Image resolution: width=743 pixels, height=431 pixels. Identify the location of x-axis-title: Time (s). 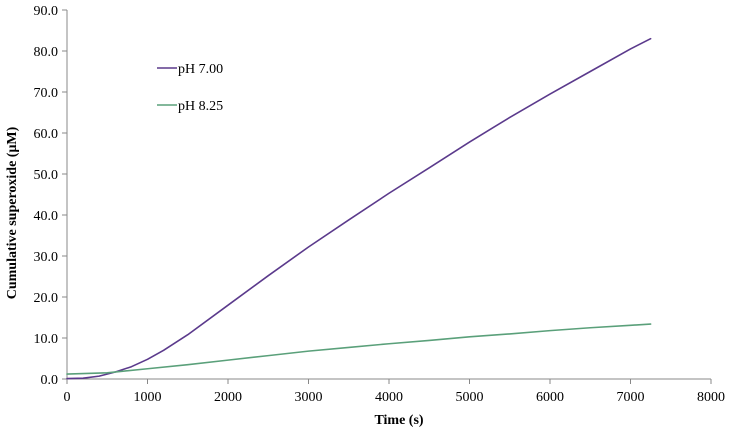
(398, 420).